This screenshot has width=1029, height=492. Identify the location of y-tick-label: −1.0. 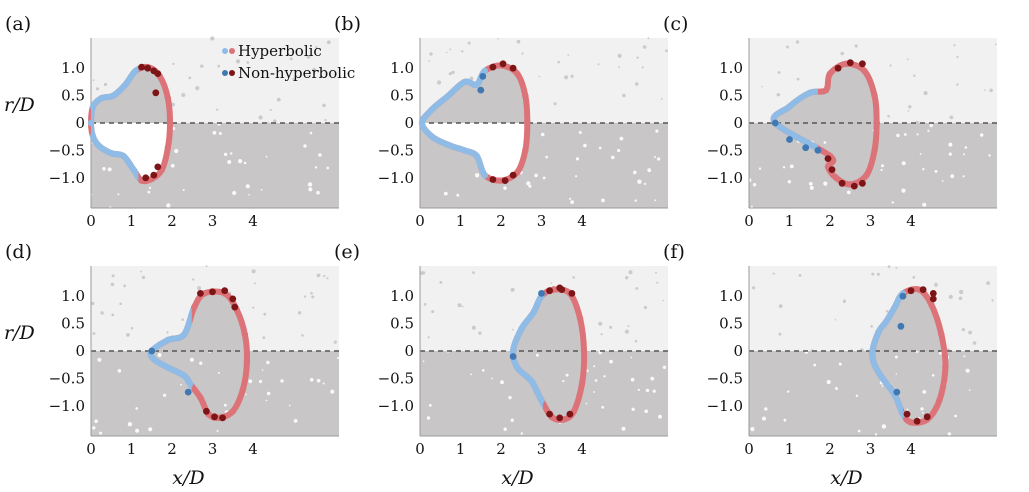
(396, 406).